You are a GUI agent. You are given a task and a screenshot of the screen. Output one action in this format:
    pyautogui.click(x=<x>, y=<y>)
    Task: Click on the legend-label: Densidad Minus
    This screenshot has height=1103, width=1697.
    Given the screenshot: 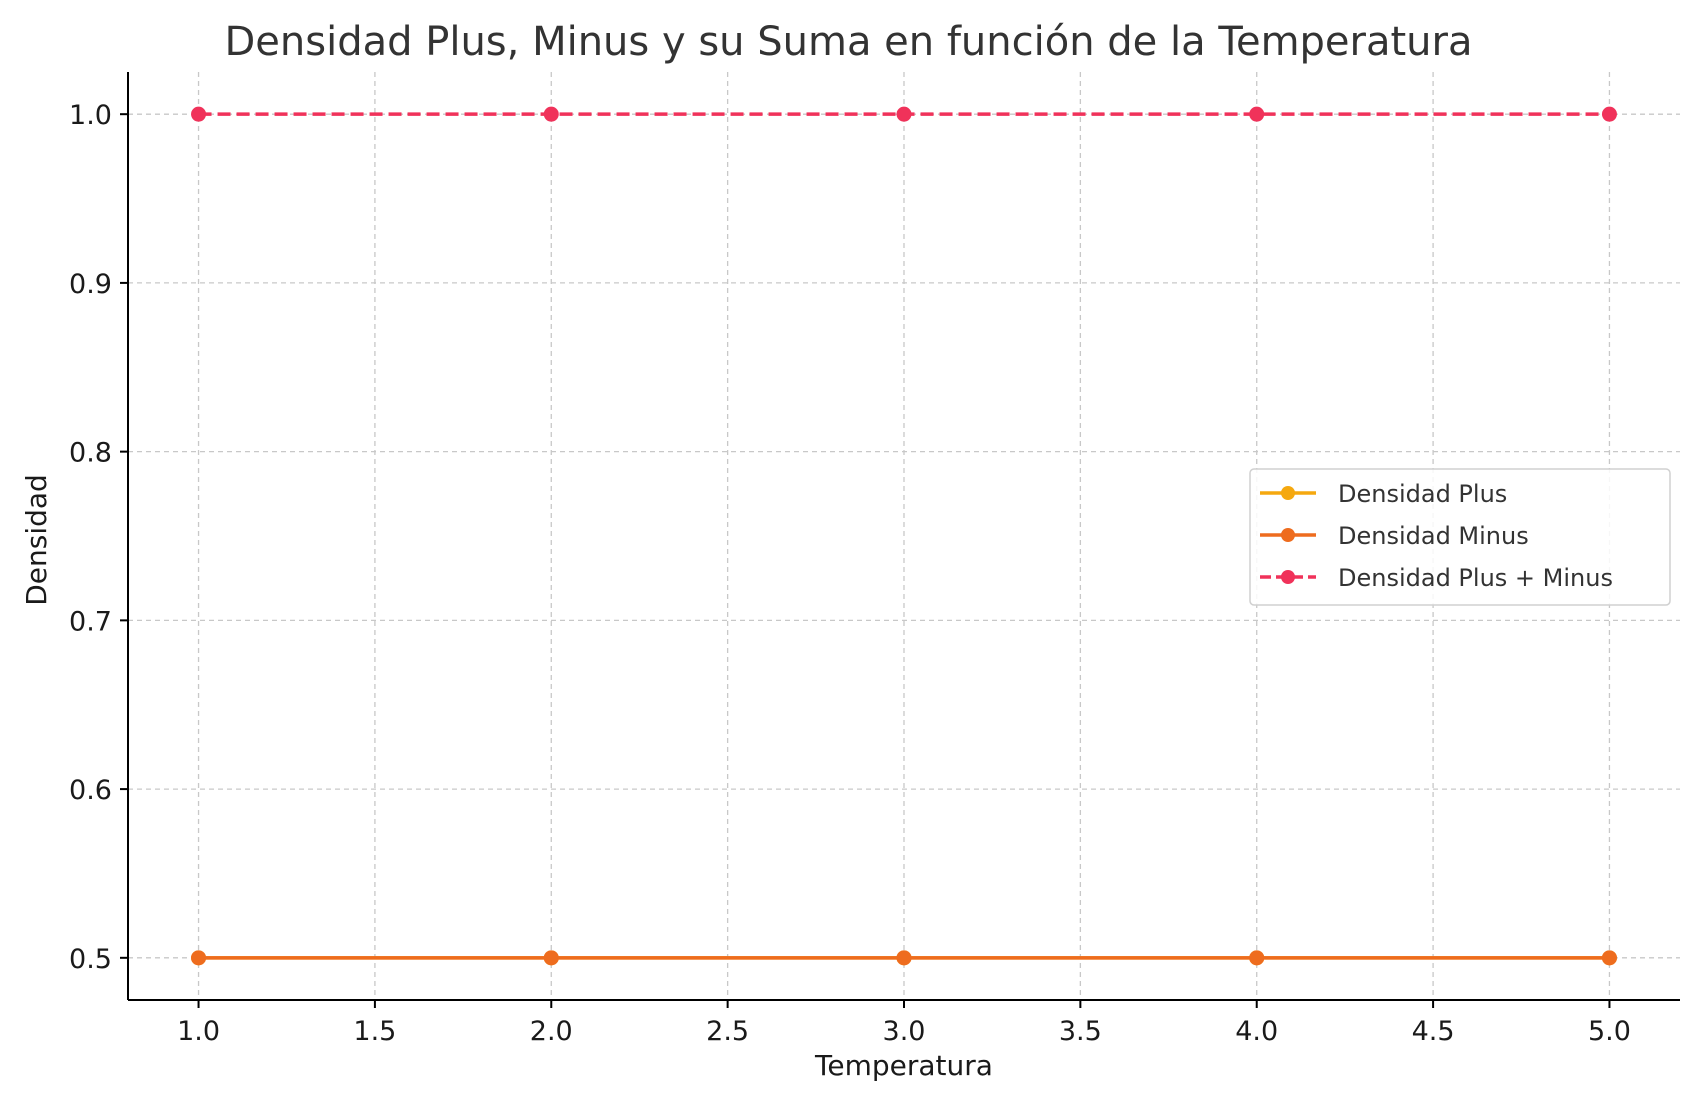 What is the action you would take?
    pyautogui.click(x=1433, y=536)
    